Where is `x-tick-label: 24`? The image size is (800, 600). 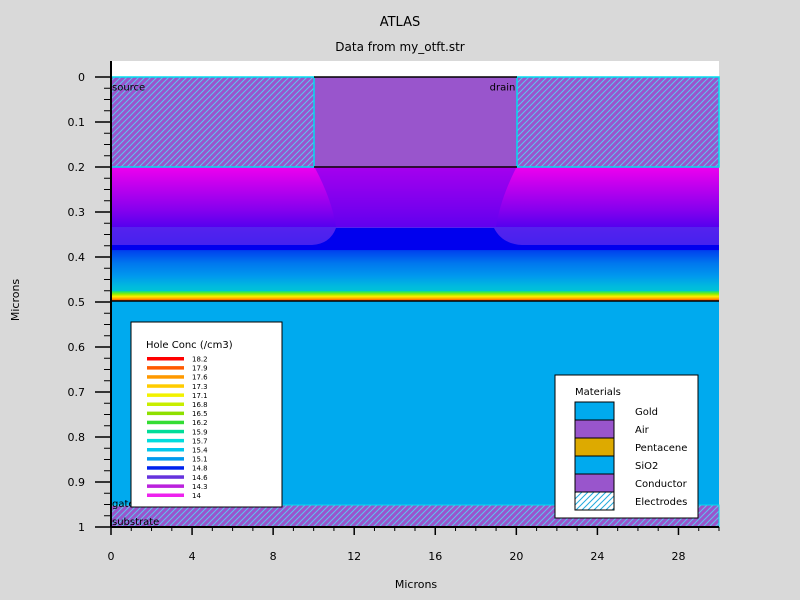 x-tick-label: 24 is located at coordinates (597, 556).